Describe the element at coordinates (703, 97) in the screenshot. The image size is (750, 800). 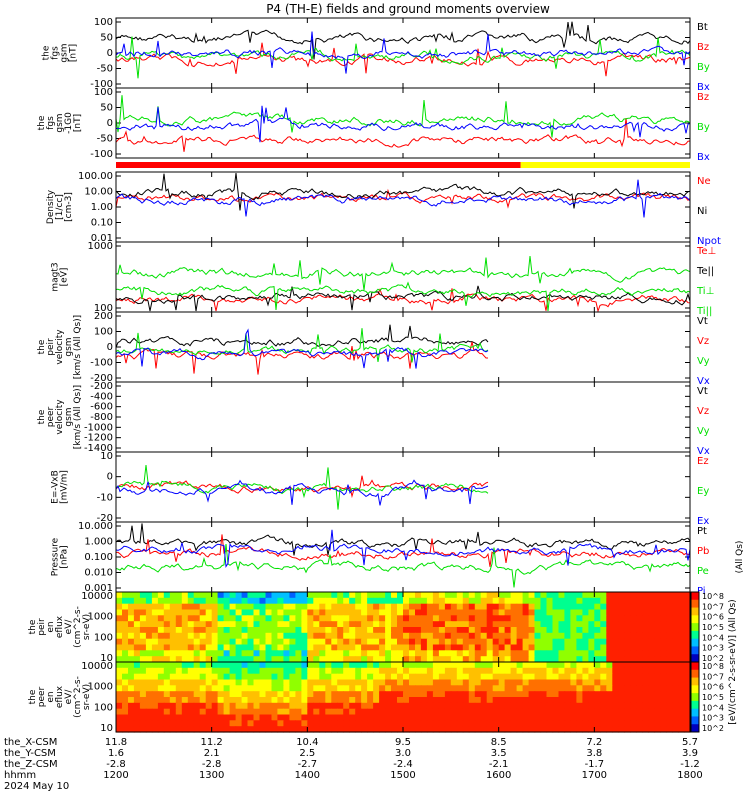
I see `legend-fgs_dsl-0: Bz` at that location.